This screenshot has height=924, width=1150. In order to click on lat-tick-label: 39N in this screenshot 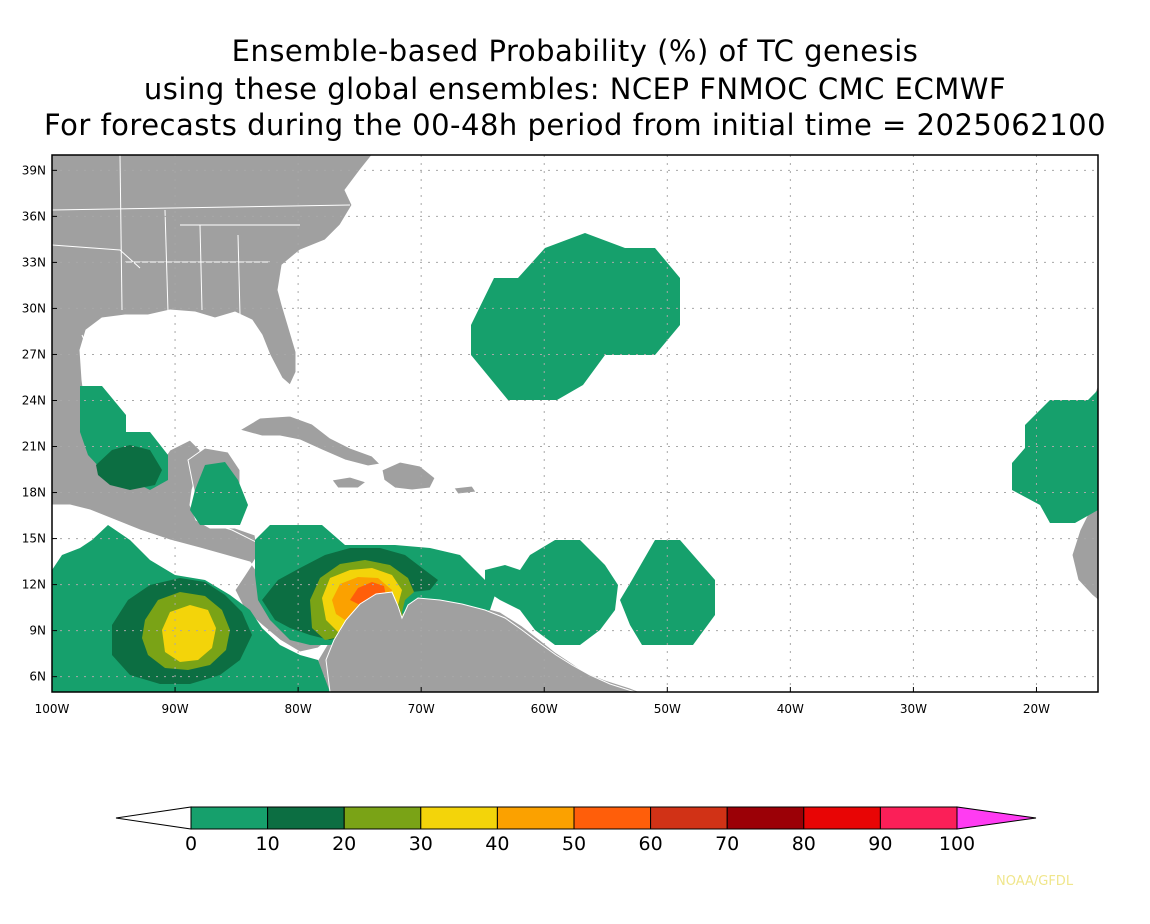, I will do `click(34, 170)`.